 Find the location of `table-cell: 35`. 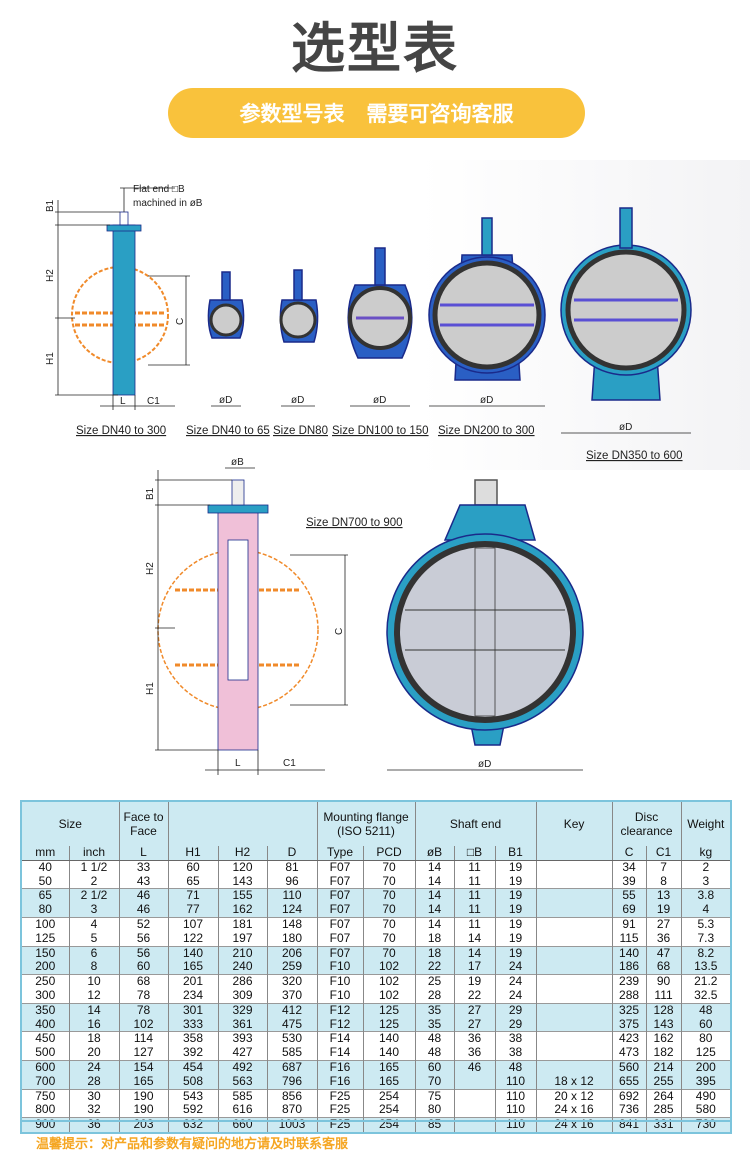

table-cell: 35 is located at coordinates (434, 1024).